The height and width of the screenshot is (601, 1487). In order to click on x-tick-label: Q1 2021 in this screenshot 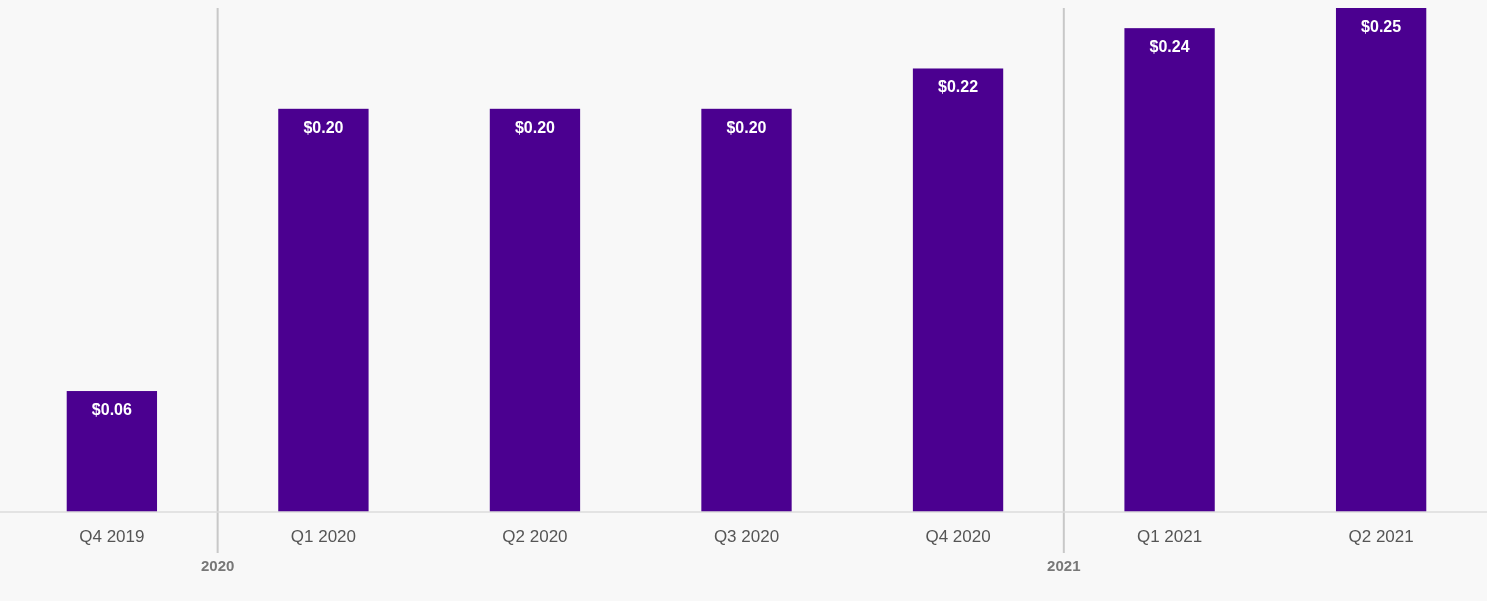, I will do `click(1169, 536)`.